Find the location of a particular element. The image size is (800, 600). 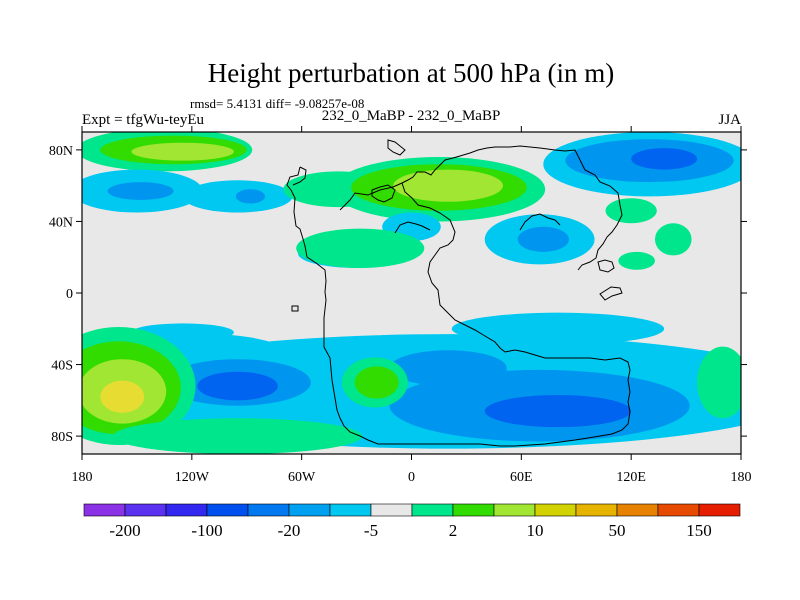

y-tick-label-3: 40S is located at coordinates (62, 366).